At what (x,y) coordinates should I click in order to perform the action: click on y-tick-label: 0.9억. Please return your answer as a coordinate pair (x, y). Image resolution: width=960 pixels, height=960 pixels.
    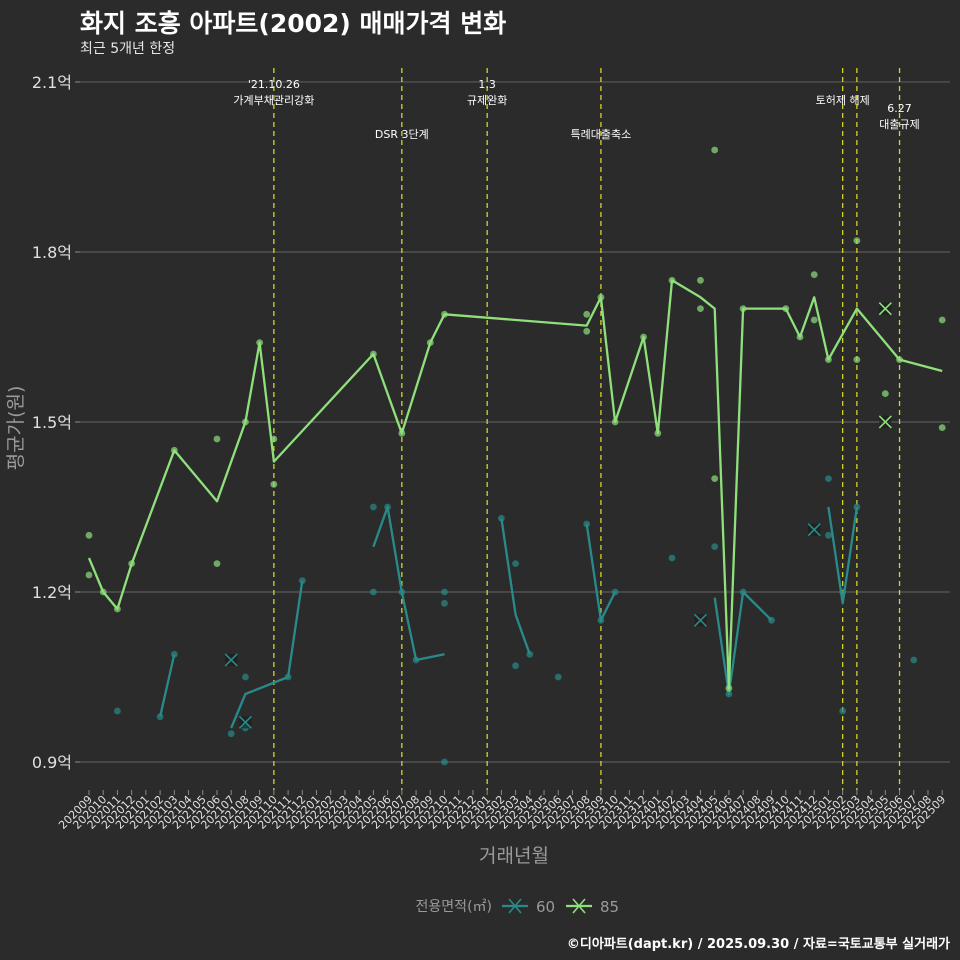
    Looking at the image, I should click on (52, 762).